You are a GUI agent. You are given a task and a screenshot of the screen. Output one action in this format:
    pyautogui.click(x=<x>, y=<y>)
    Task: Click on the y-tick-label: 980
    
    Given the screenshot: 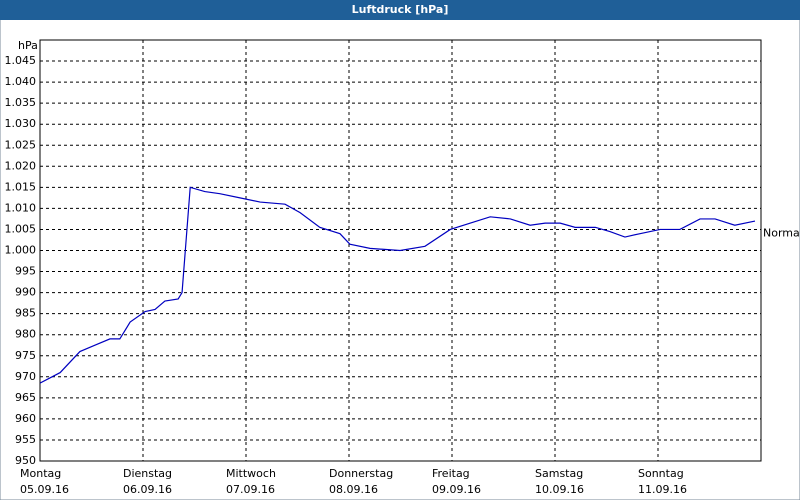 What is the action you would take?
    pyautogui.click(x=25, y=334)
    